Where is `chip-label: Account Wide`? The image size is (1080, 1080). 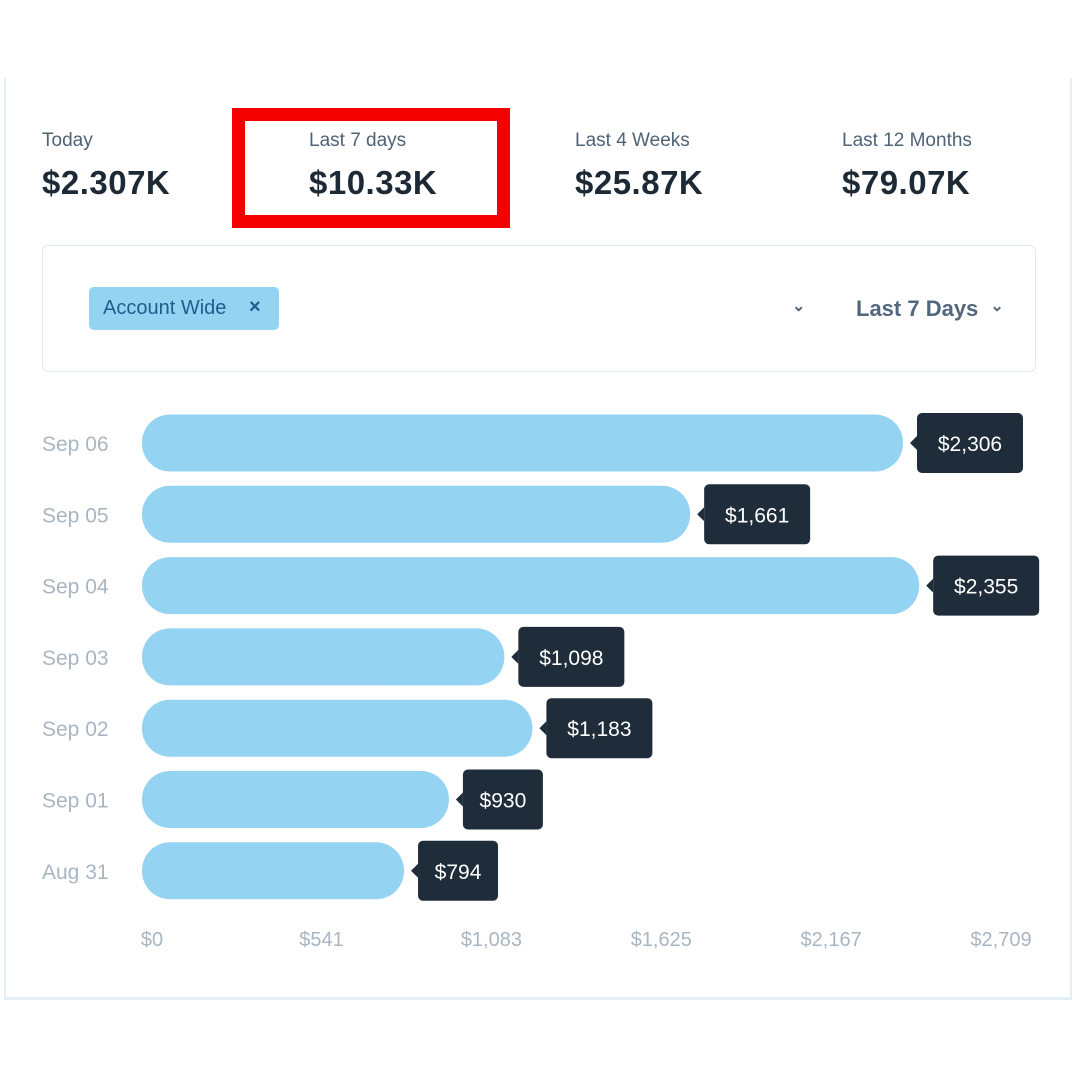 chip-label: Account Wide is located at coordinates (165, 308).